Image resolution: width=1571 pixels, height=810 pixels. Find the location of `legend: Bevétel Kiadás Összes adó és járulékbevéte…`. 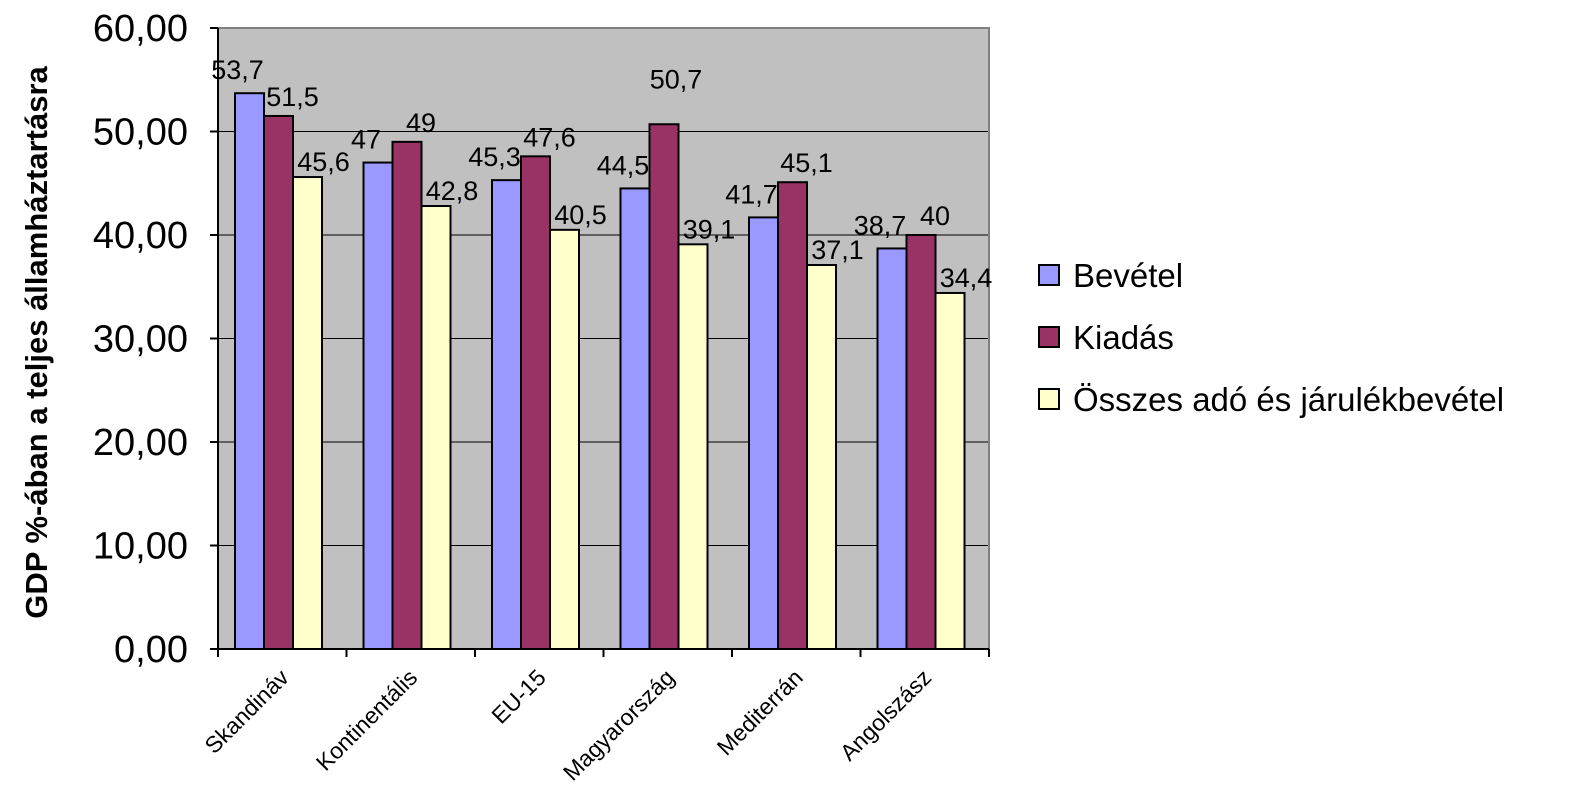

legend: Bevétel Kiadás Összes adó és járulékbevéte… is located at coordinates (1271, 337).